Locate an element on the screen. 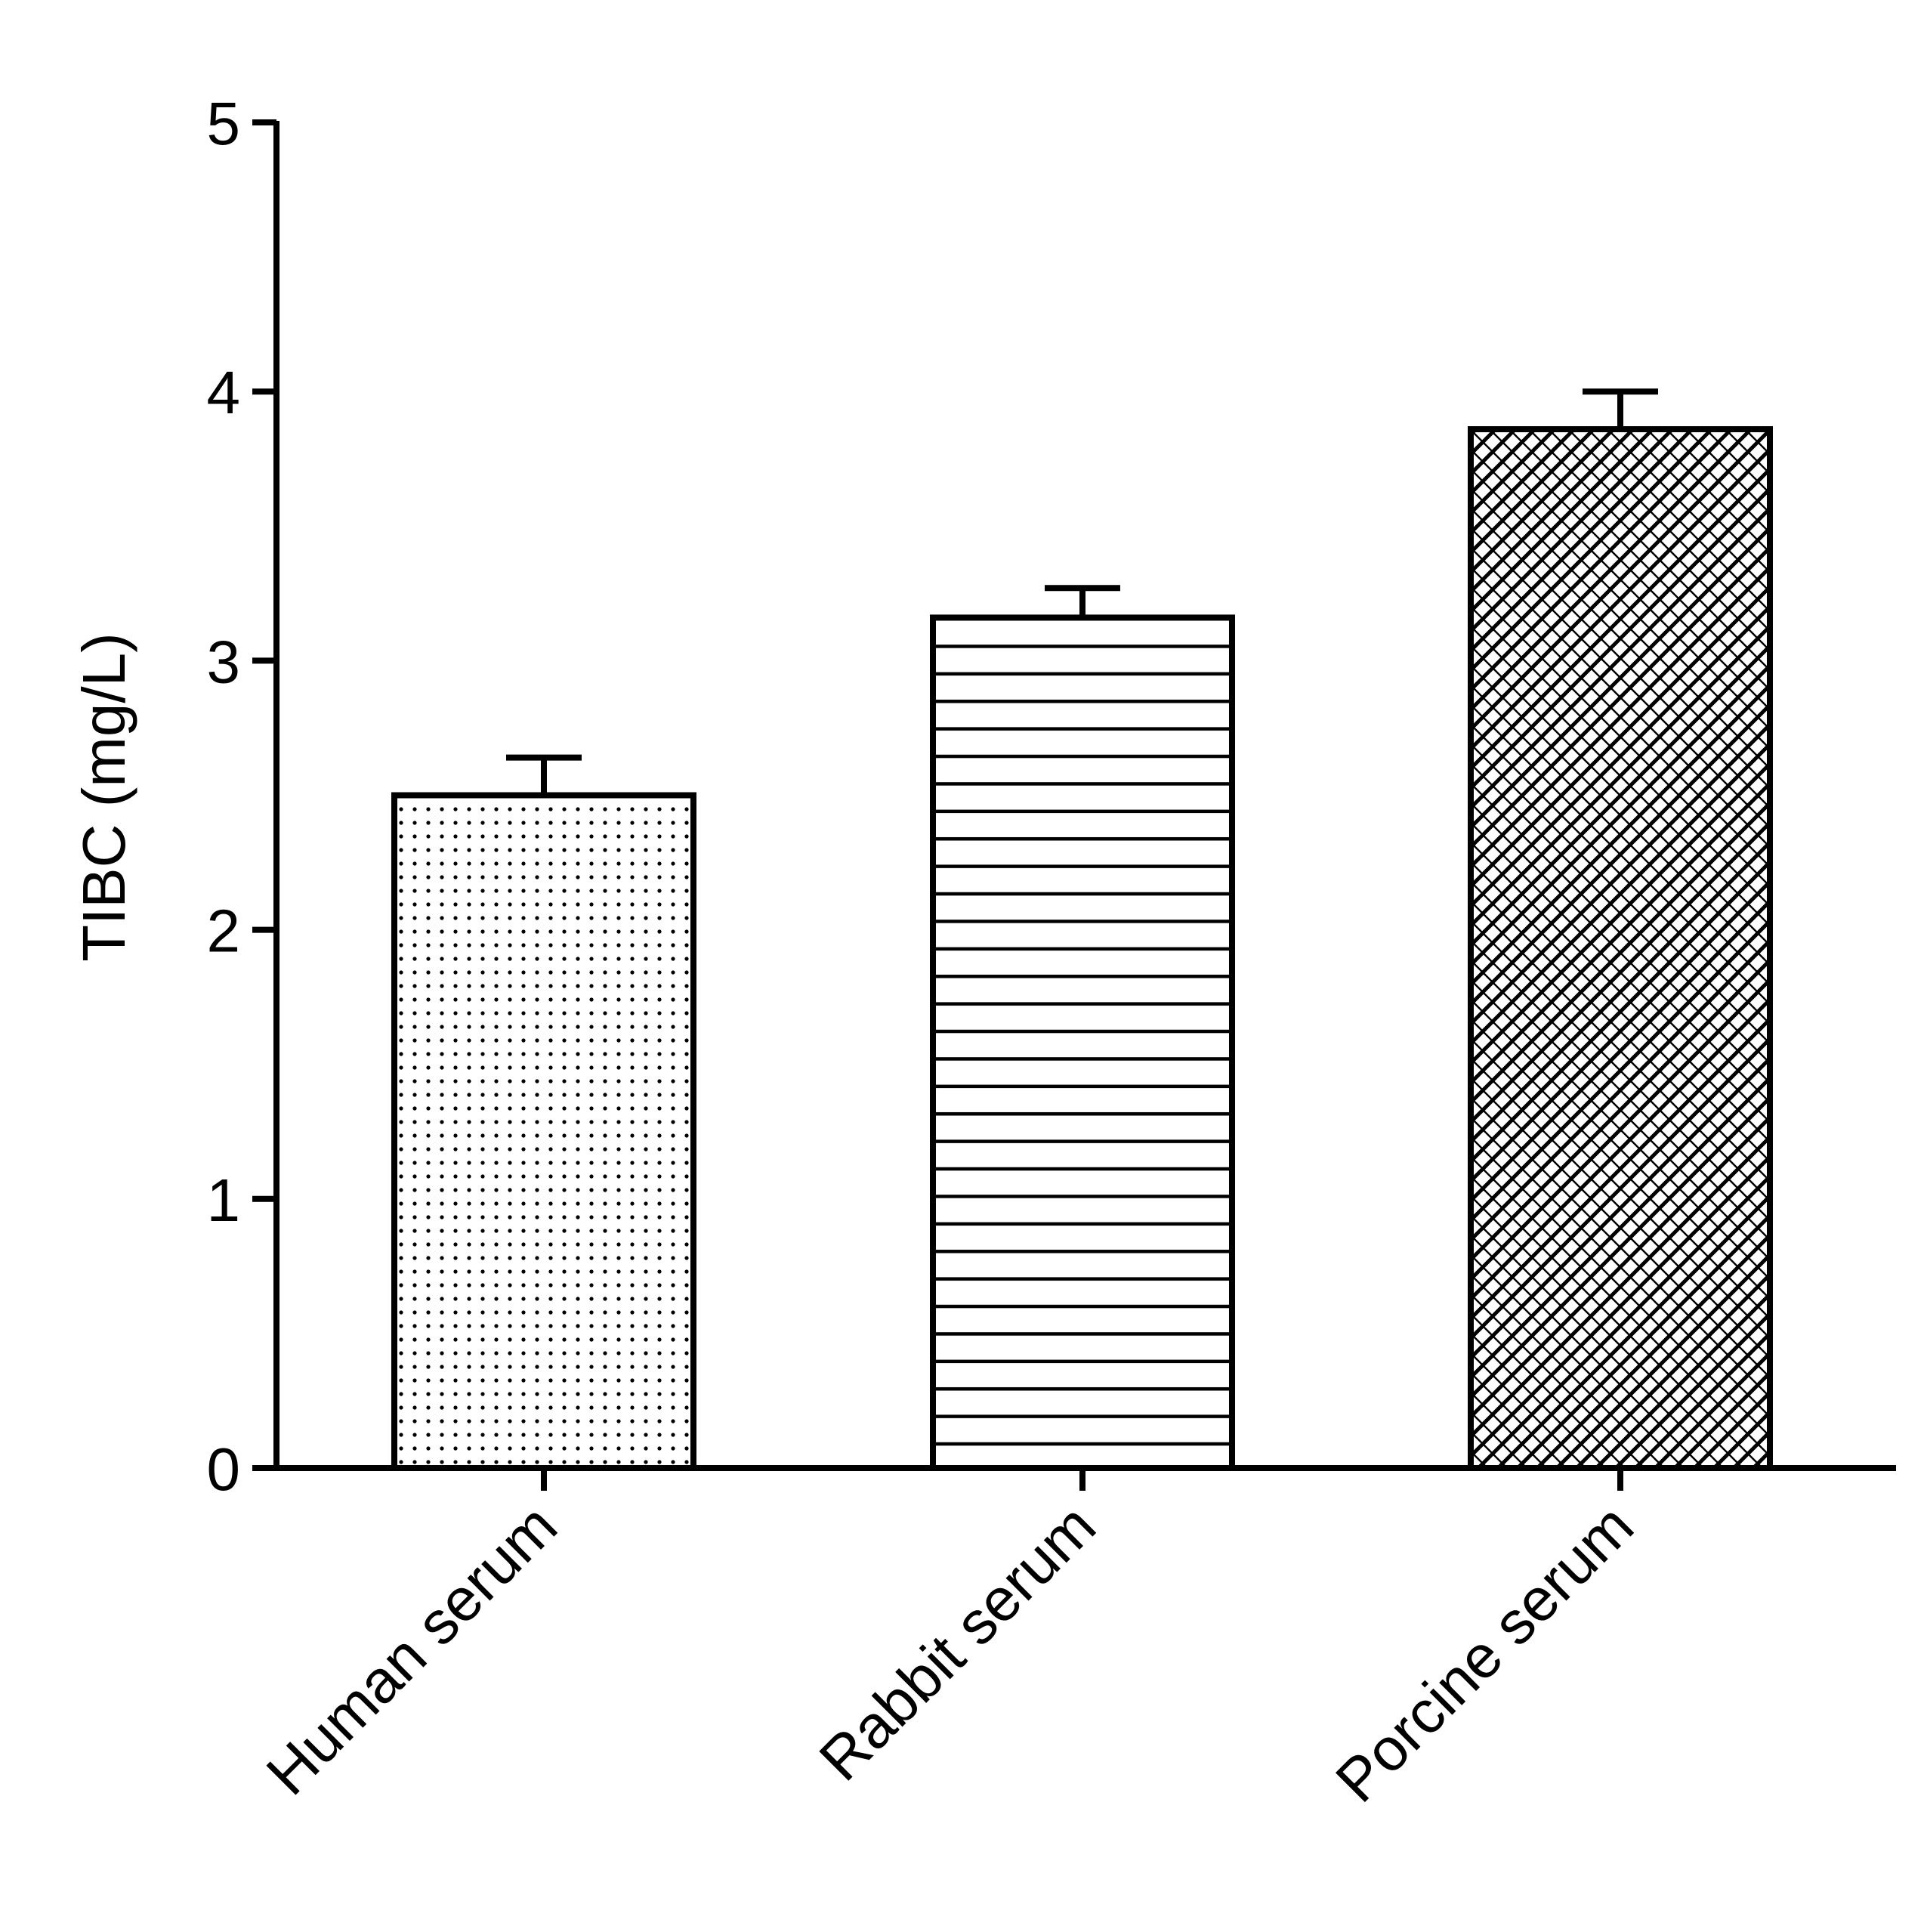 Image resolution: width=1927 pixels, height=1932 pixels. y-tick-label-2: 2 is located at coordinates (224, 932).